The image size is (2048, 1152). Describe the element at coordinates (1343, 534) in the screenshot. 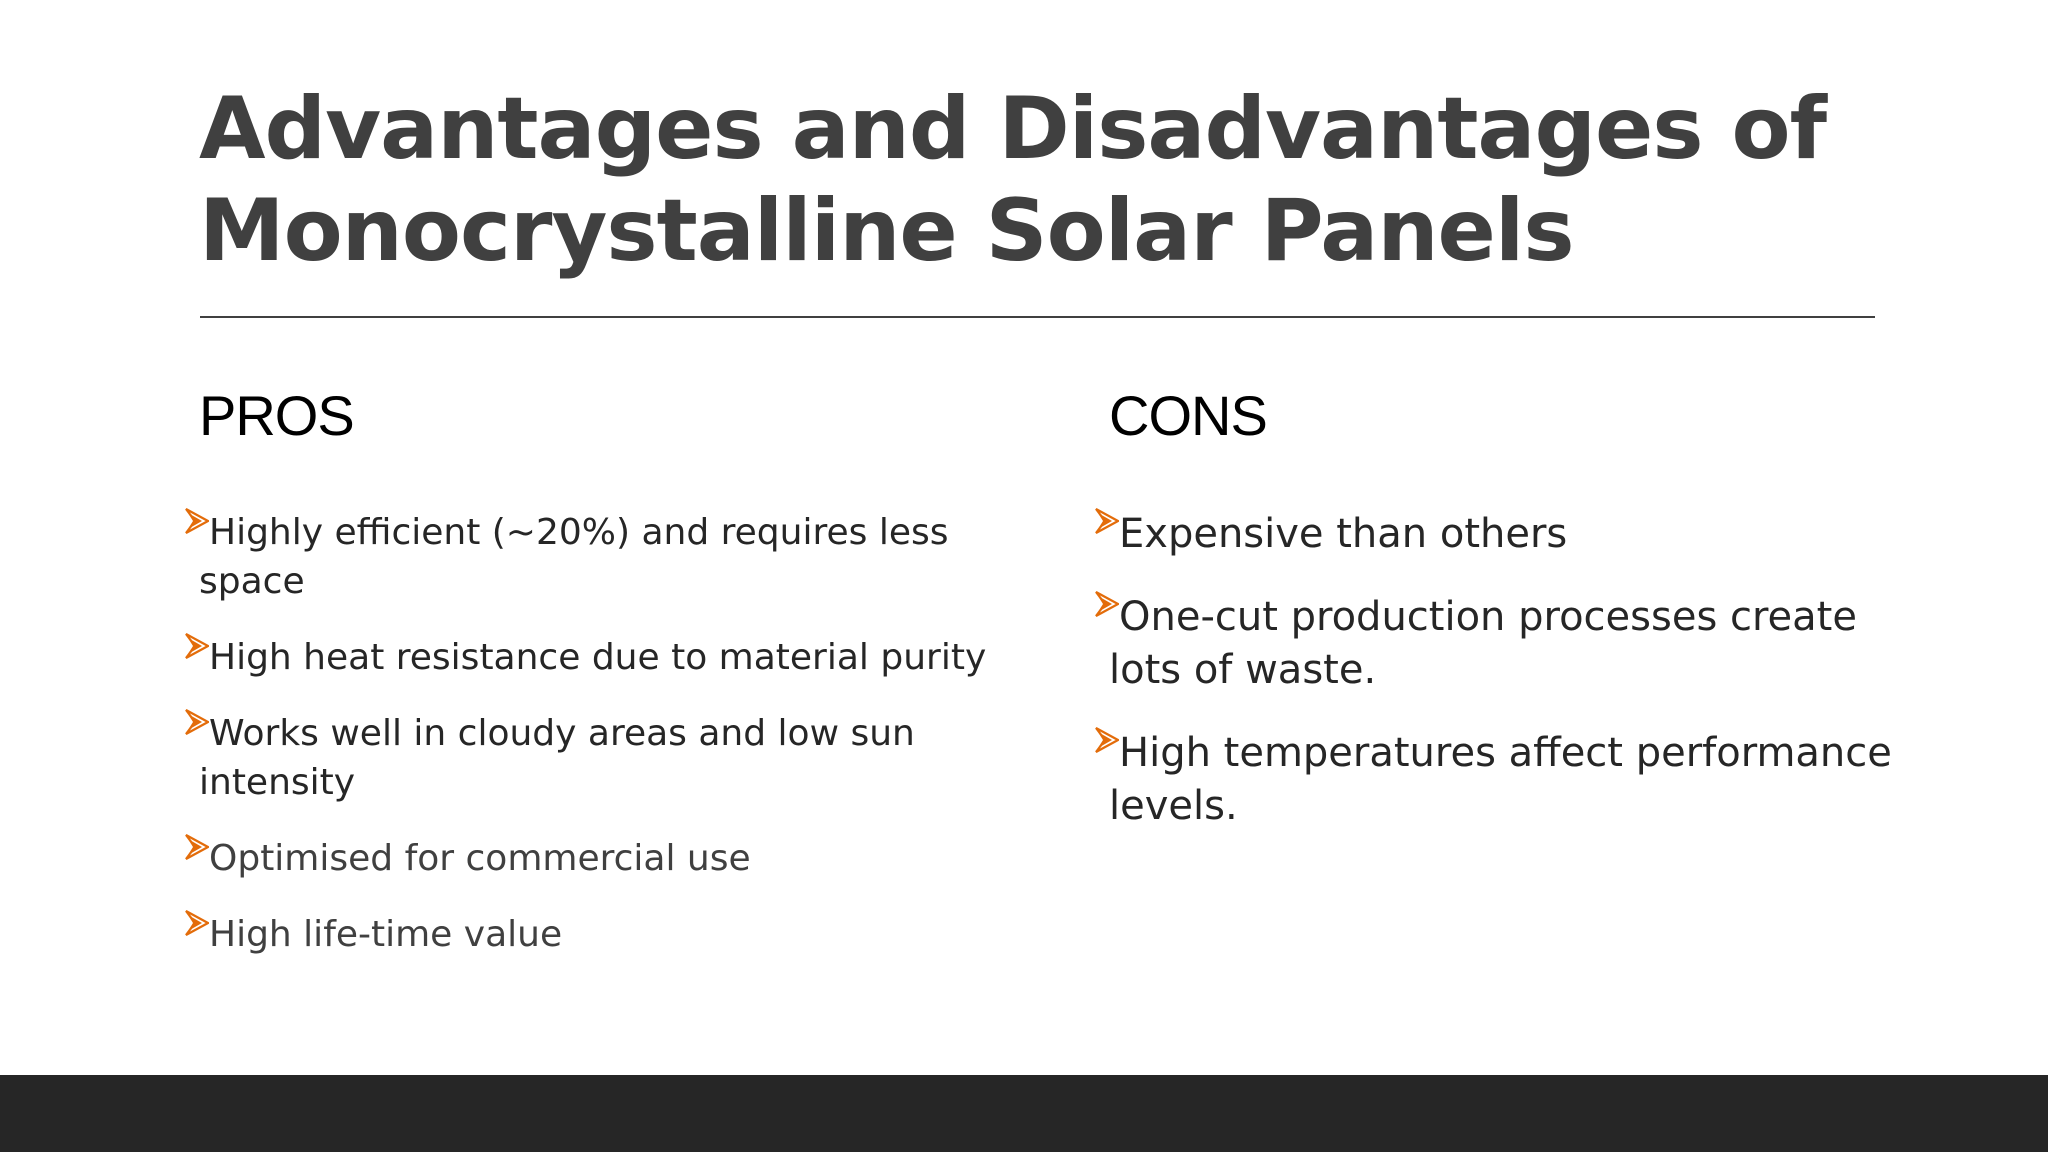

I see `cons-item-text: Expensive than others` at that location.